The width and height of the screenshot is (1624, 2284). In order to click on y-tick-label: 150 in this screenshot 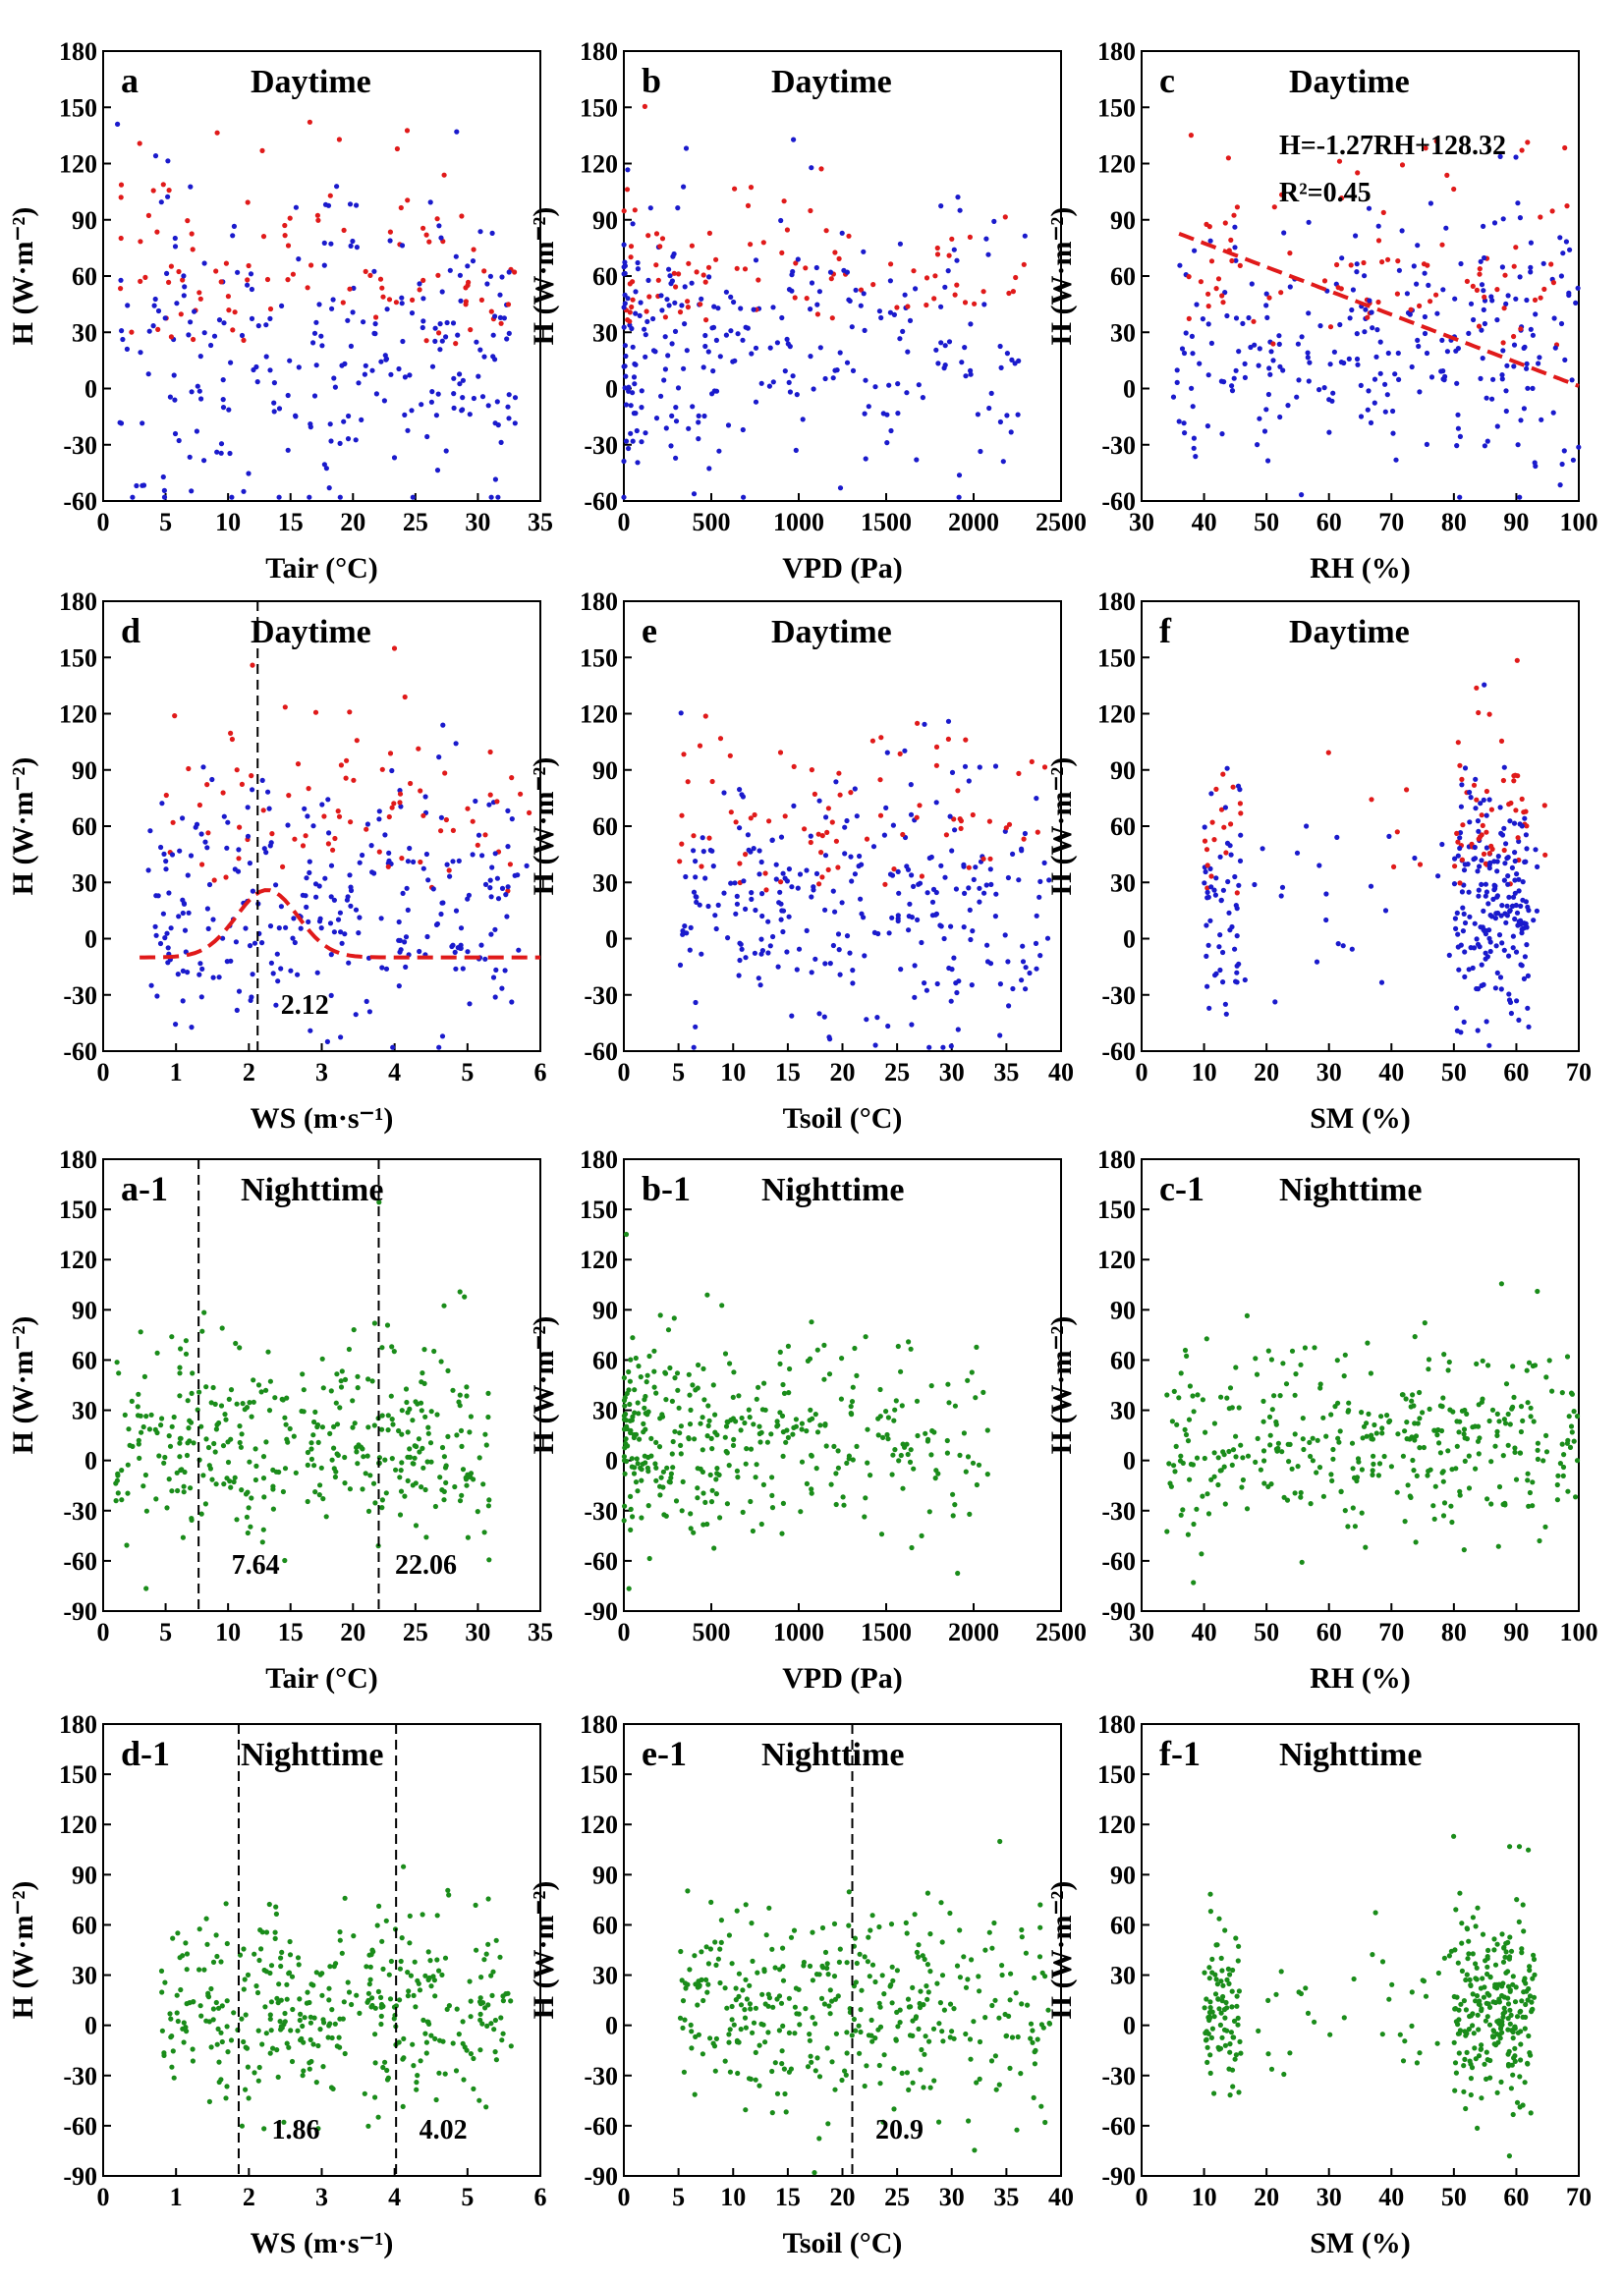, I will do `click(599, 1775)`.